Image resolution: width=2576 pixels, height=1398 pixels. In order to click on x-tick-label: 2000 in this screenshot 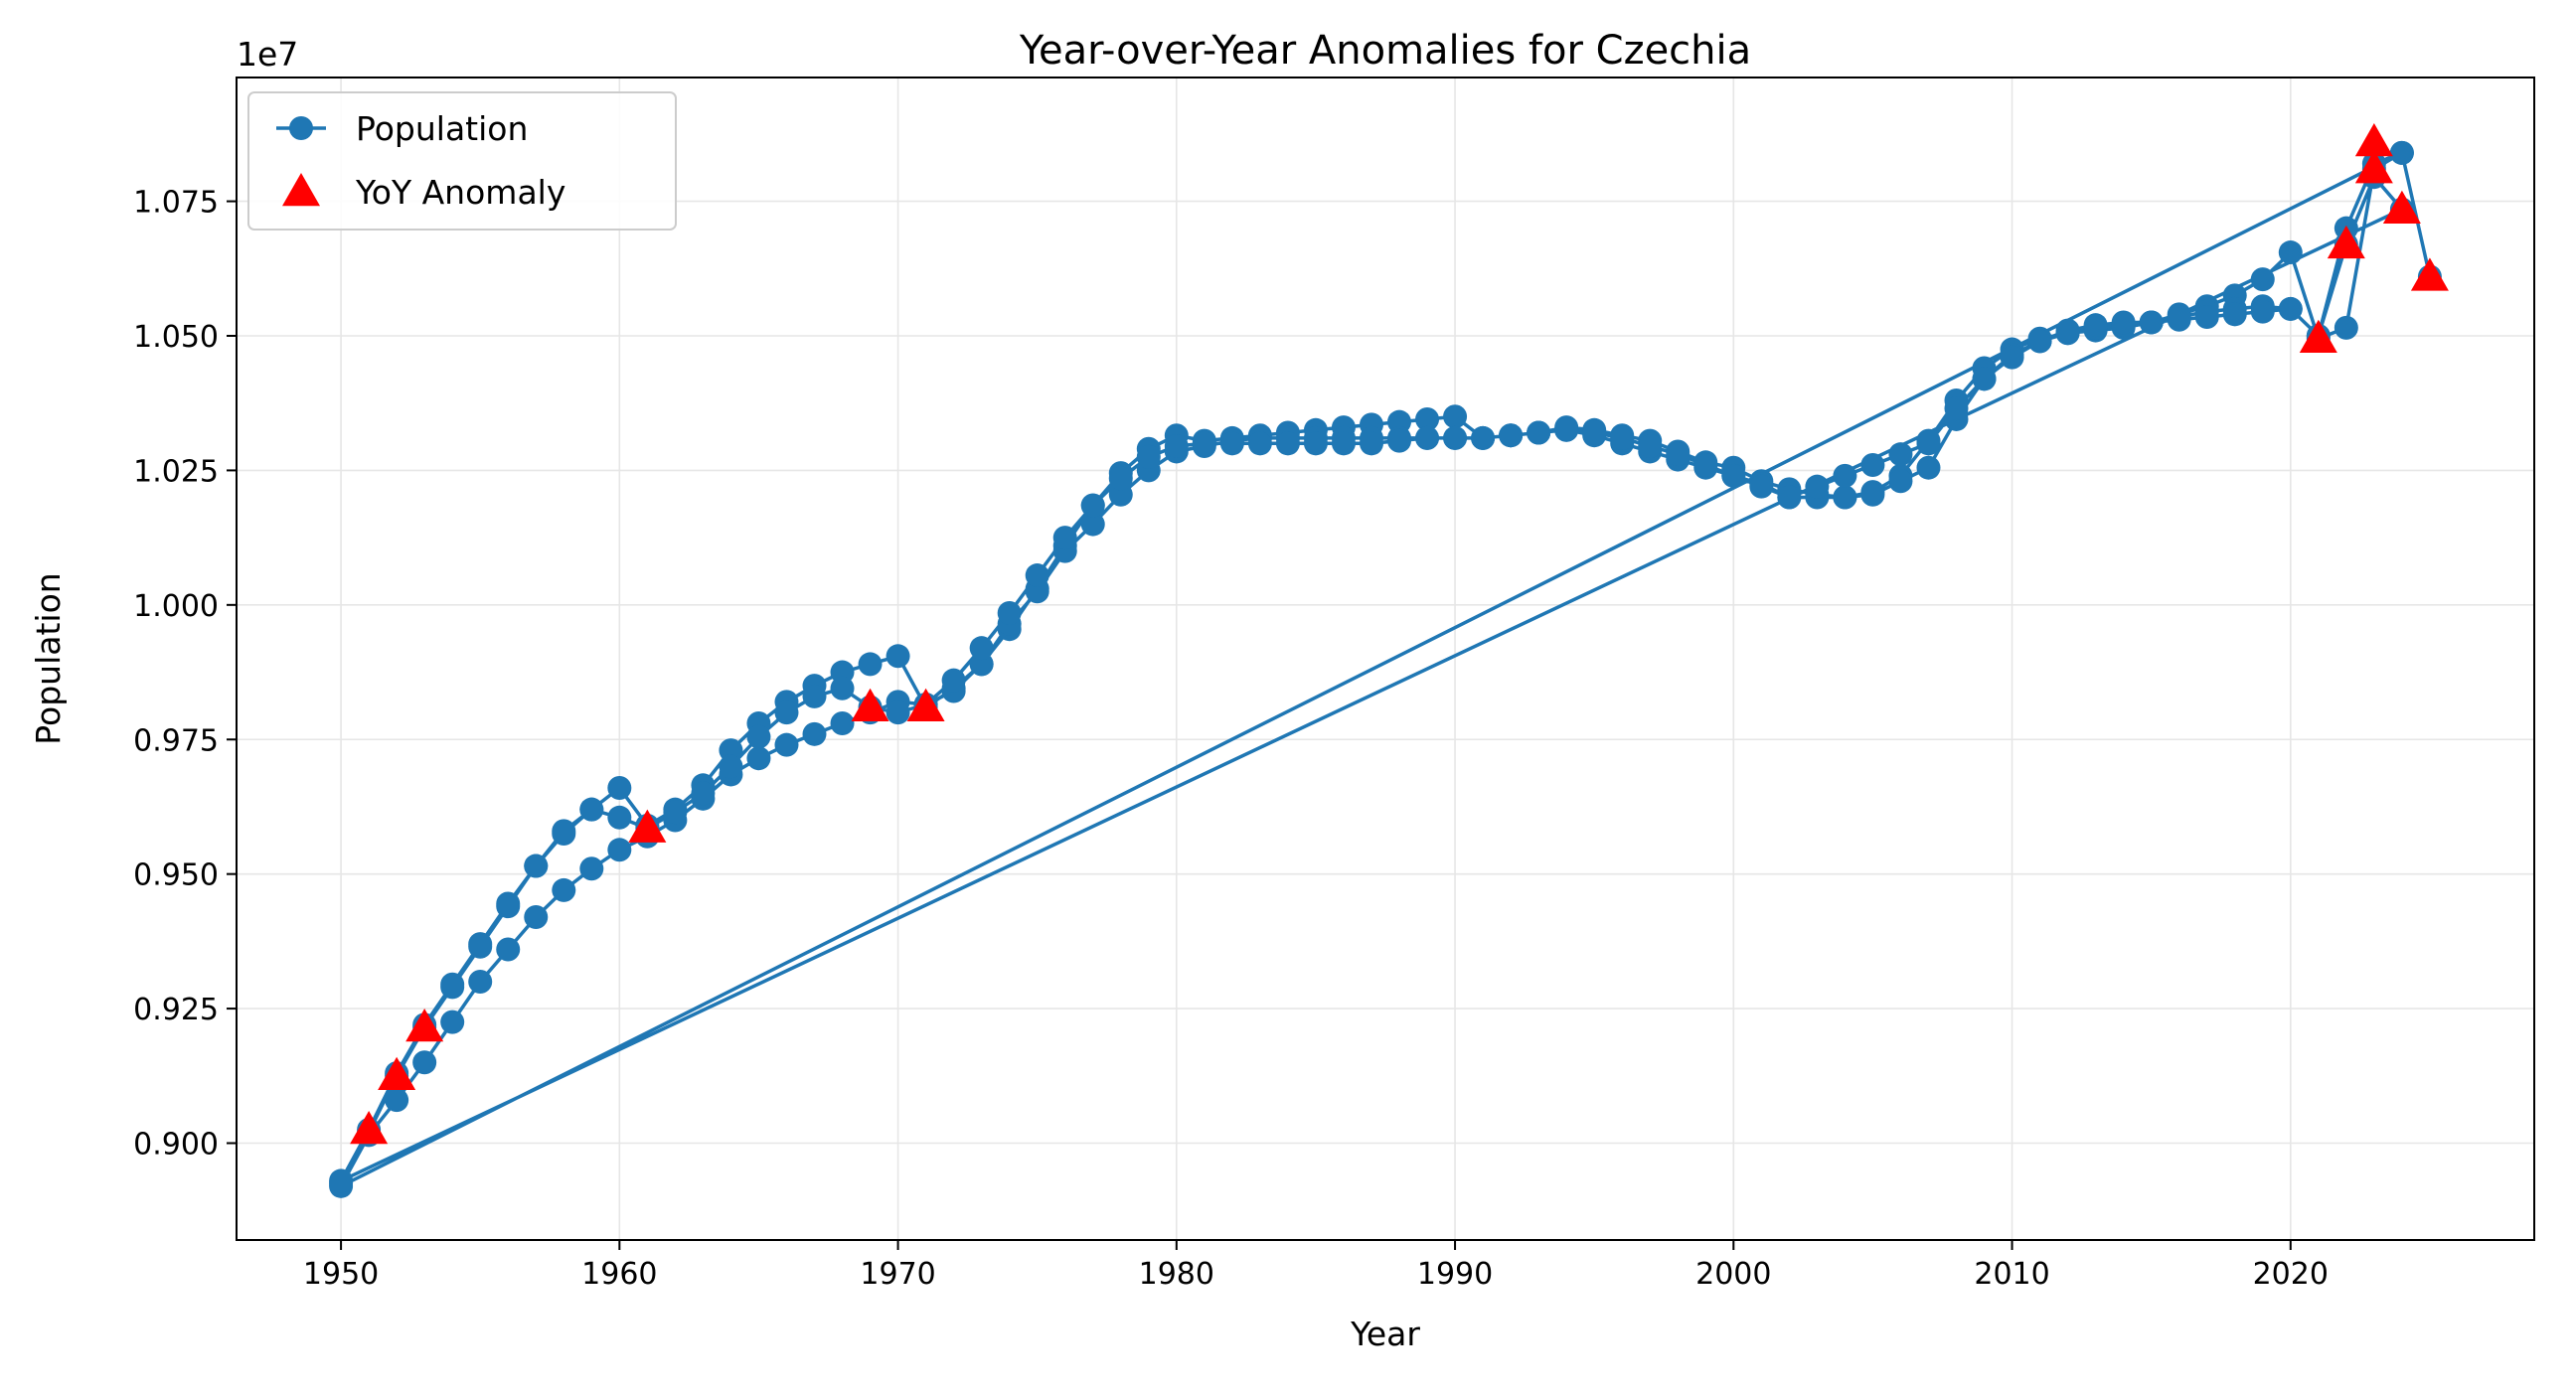, I will do `click(1733, 1274)`.